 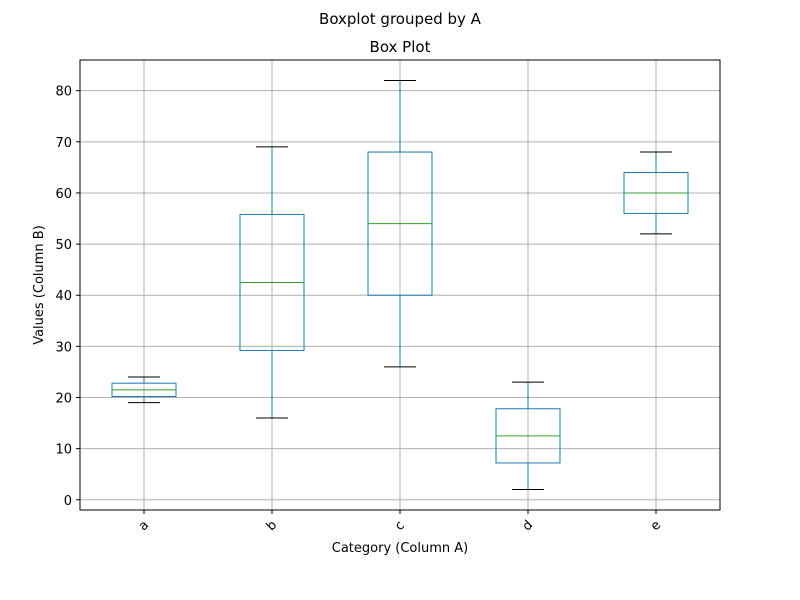 What do you see at coordinates (400, 19) in the screenshot?
I see `figure-suptitle: Boxplot grouped by A` at bounding box center [400, 19].